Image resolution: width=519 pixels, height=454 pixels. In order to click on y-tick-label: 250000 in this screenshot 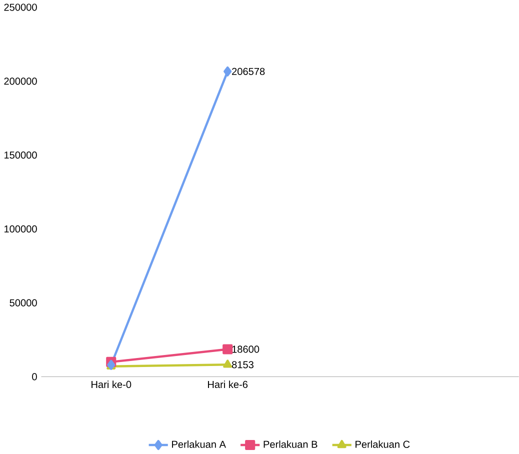, I will do `click(20, 7)`.